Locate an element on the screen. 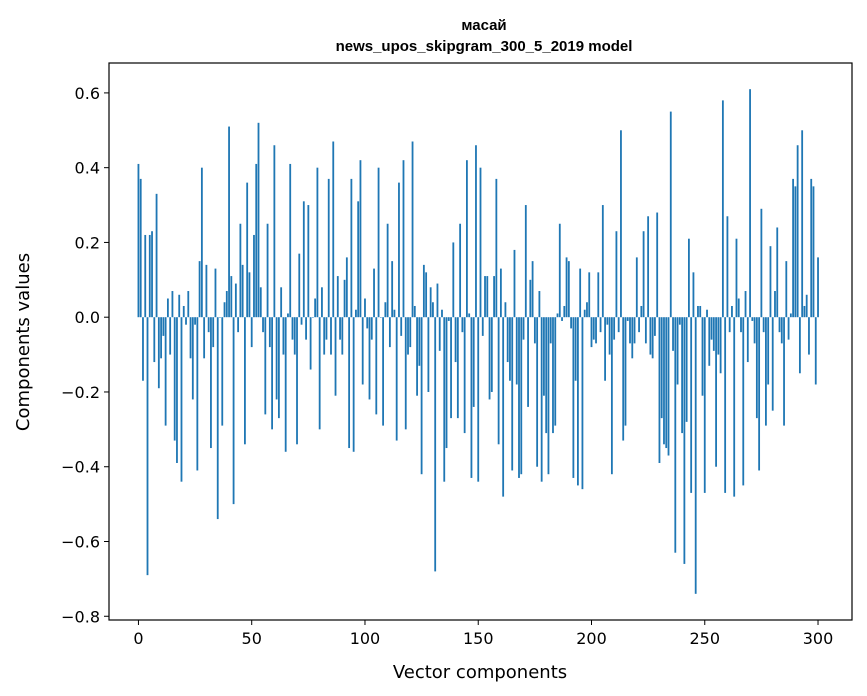 The image size is (867, 696). y-tick-label: −0.4 is located at coordinates (80, 467).